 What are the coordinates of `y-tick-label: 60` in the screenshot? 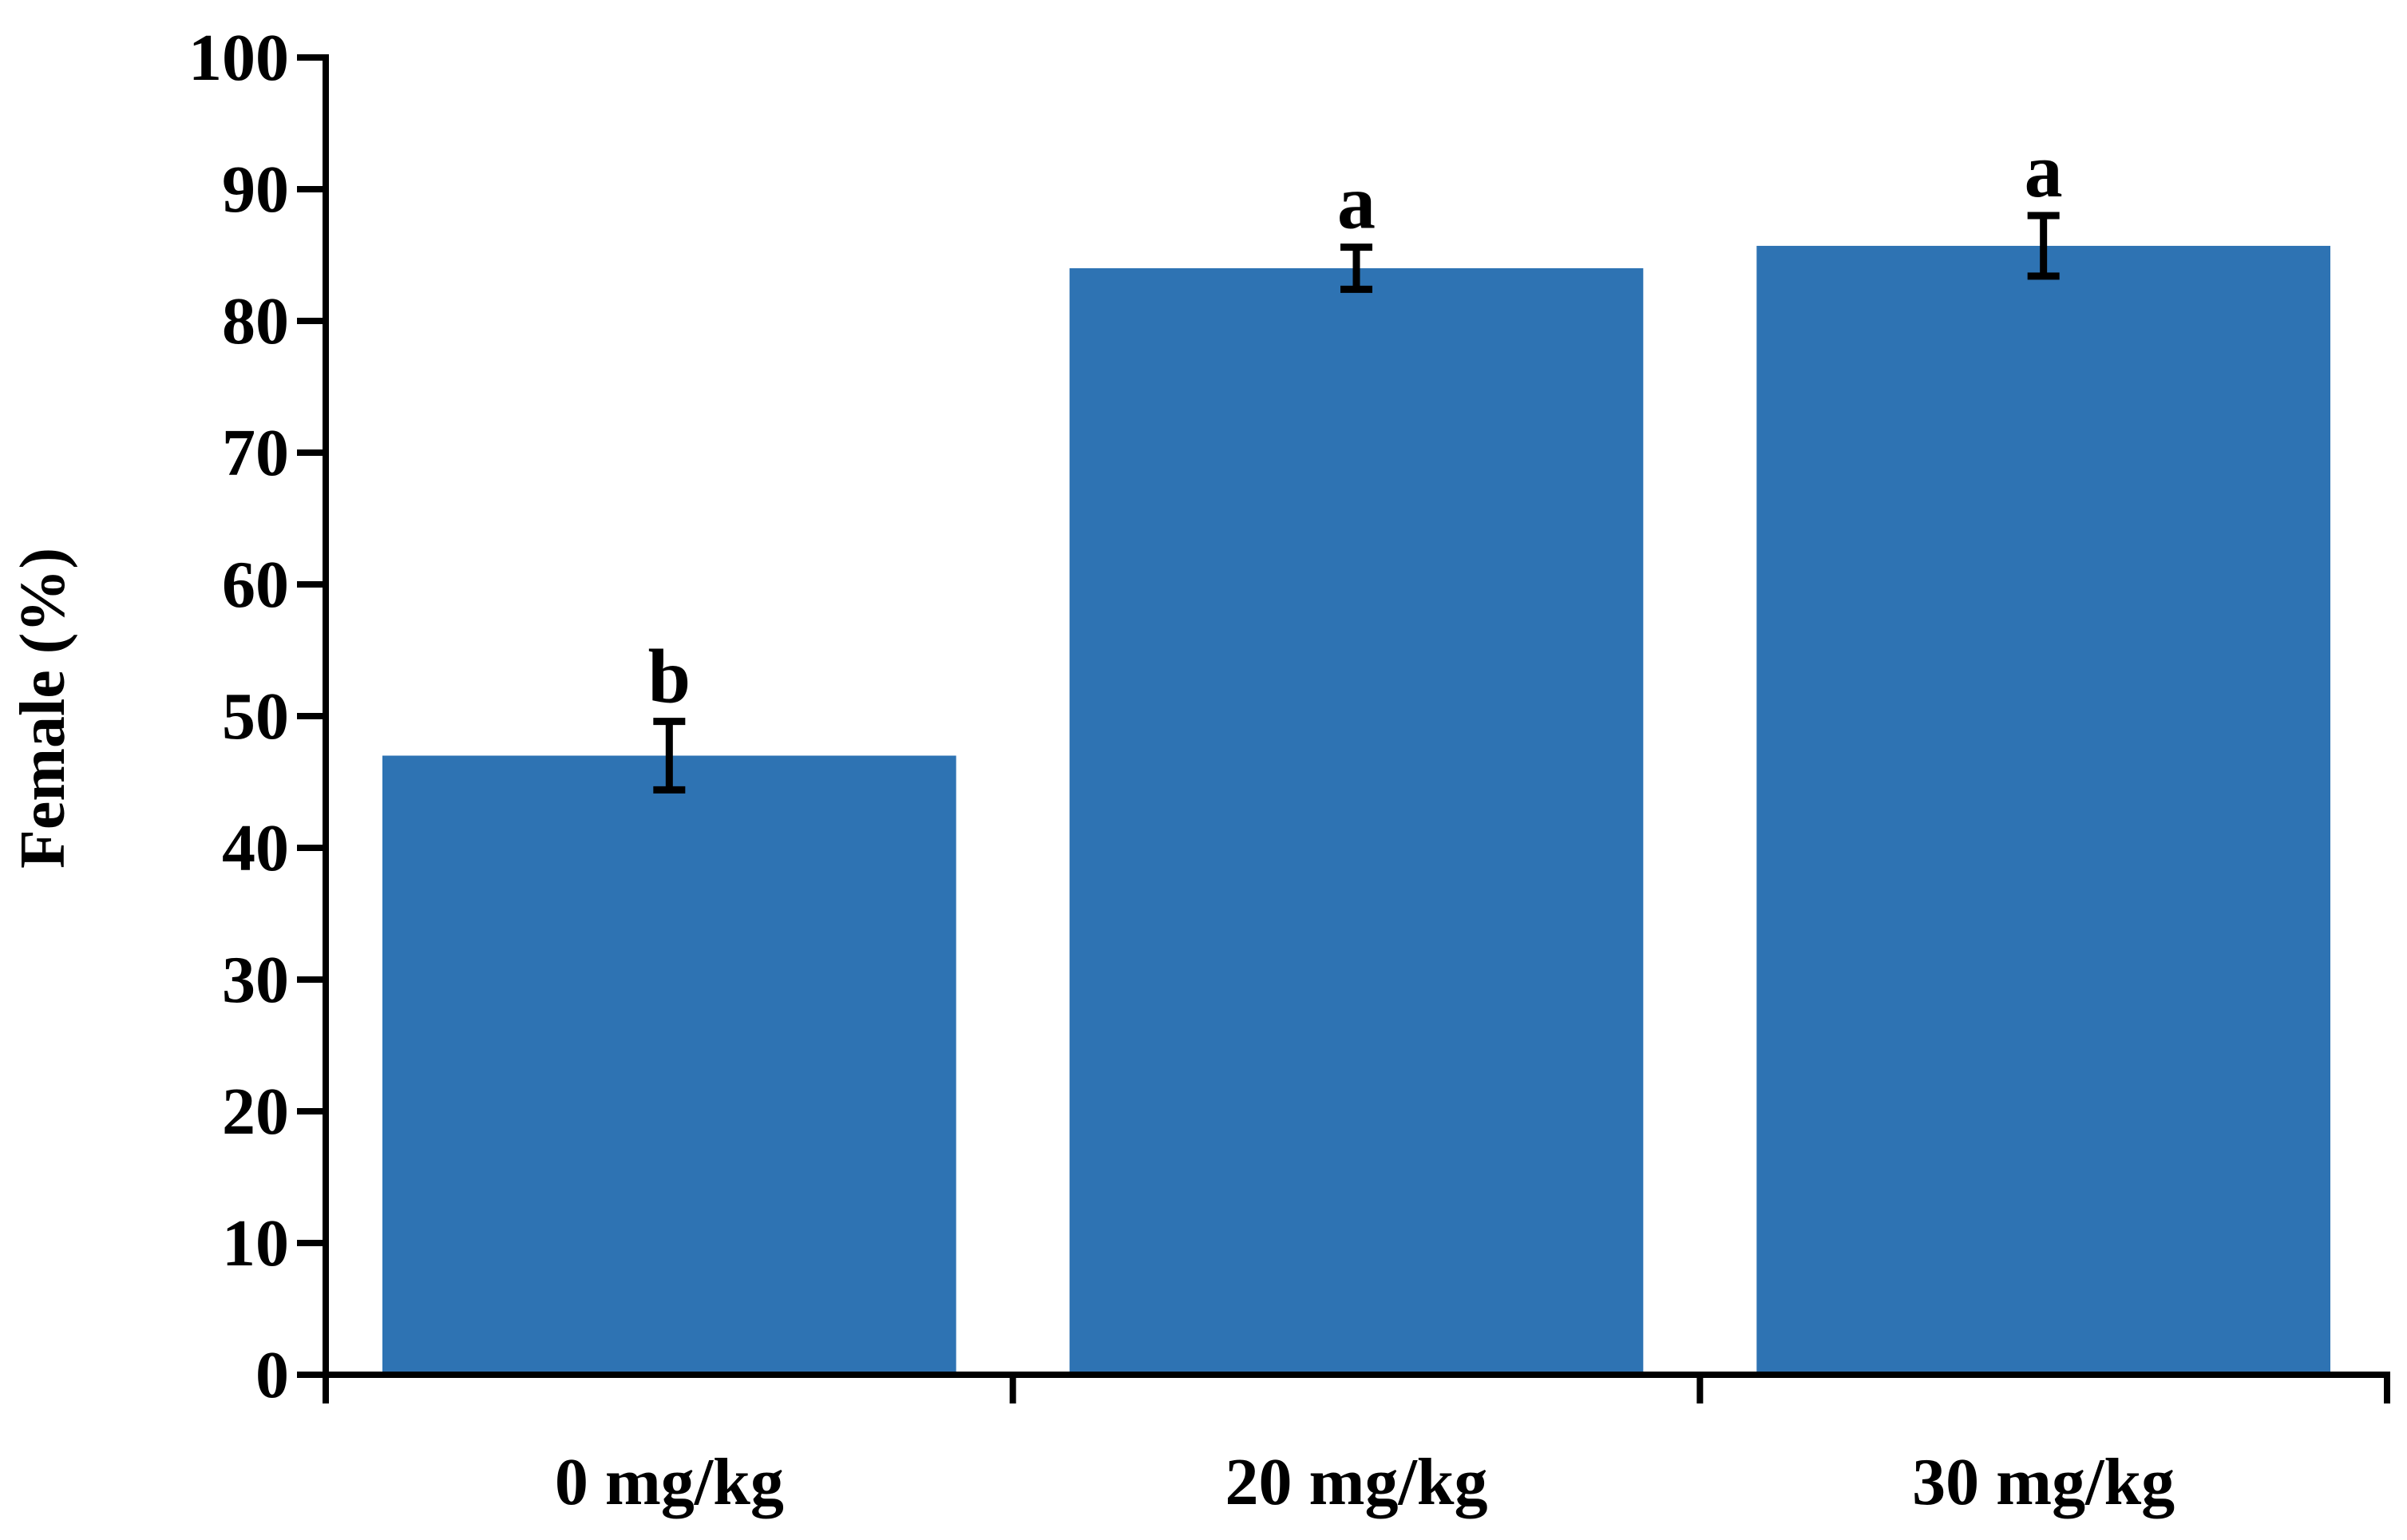 It's located at (256, 585).